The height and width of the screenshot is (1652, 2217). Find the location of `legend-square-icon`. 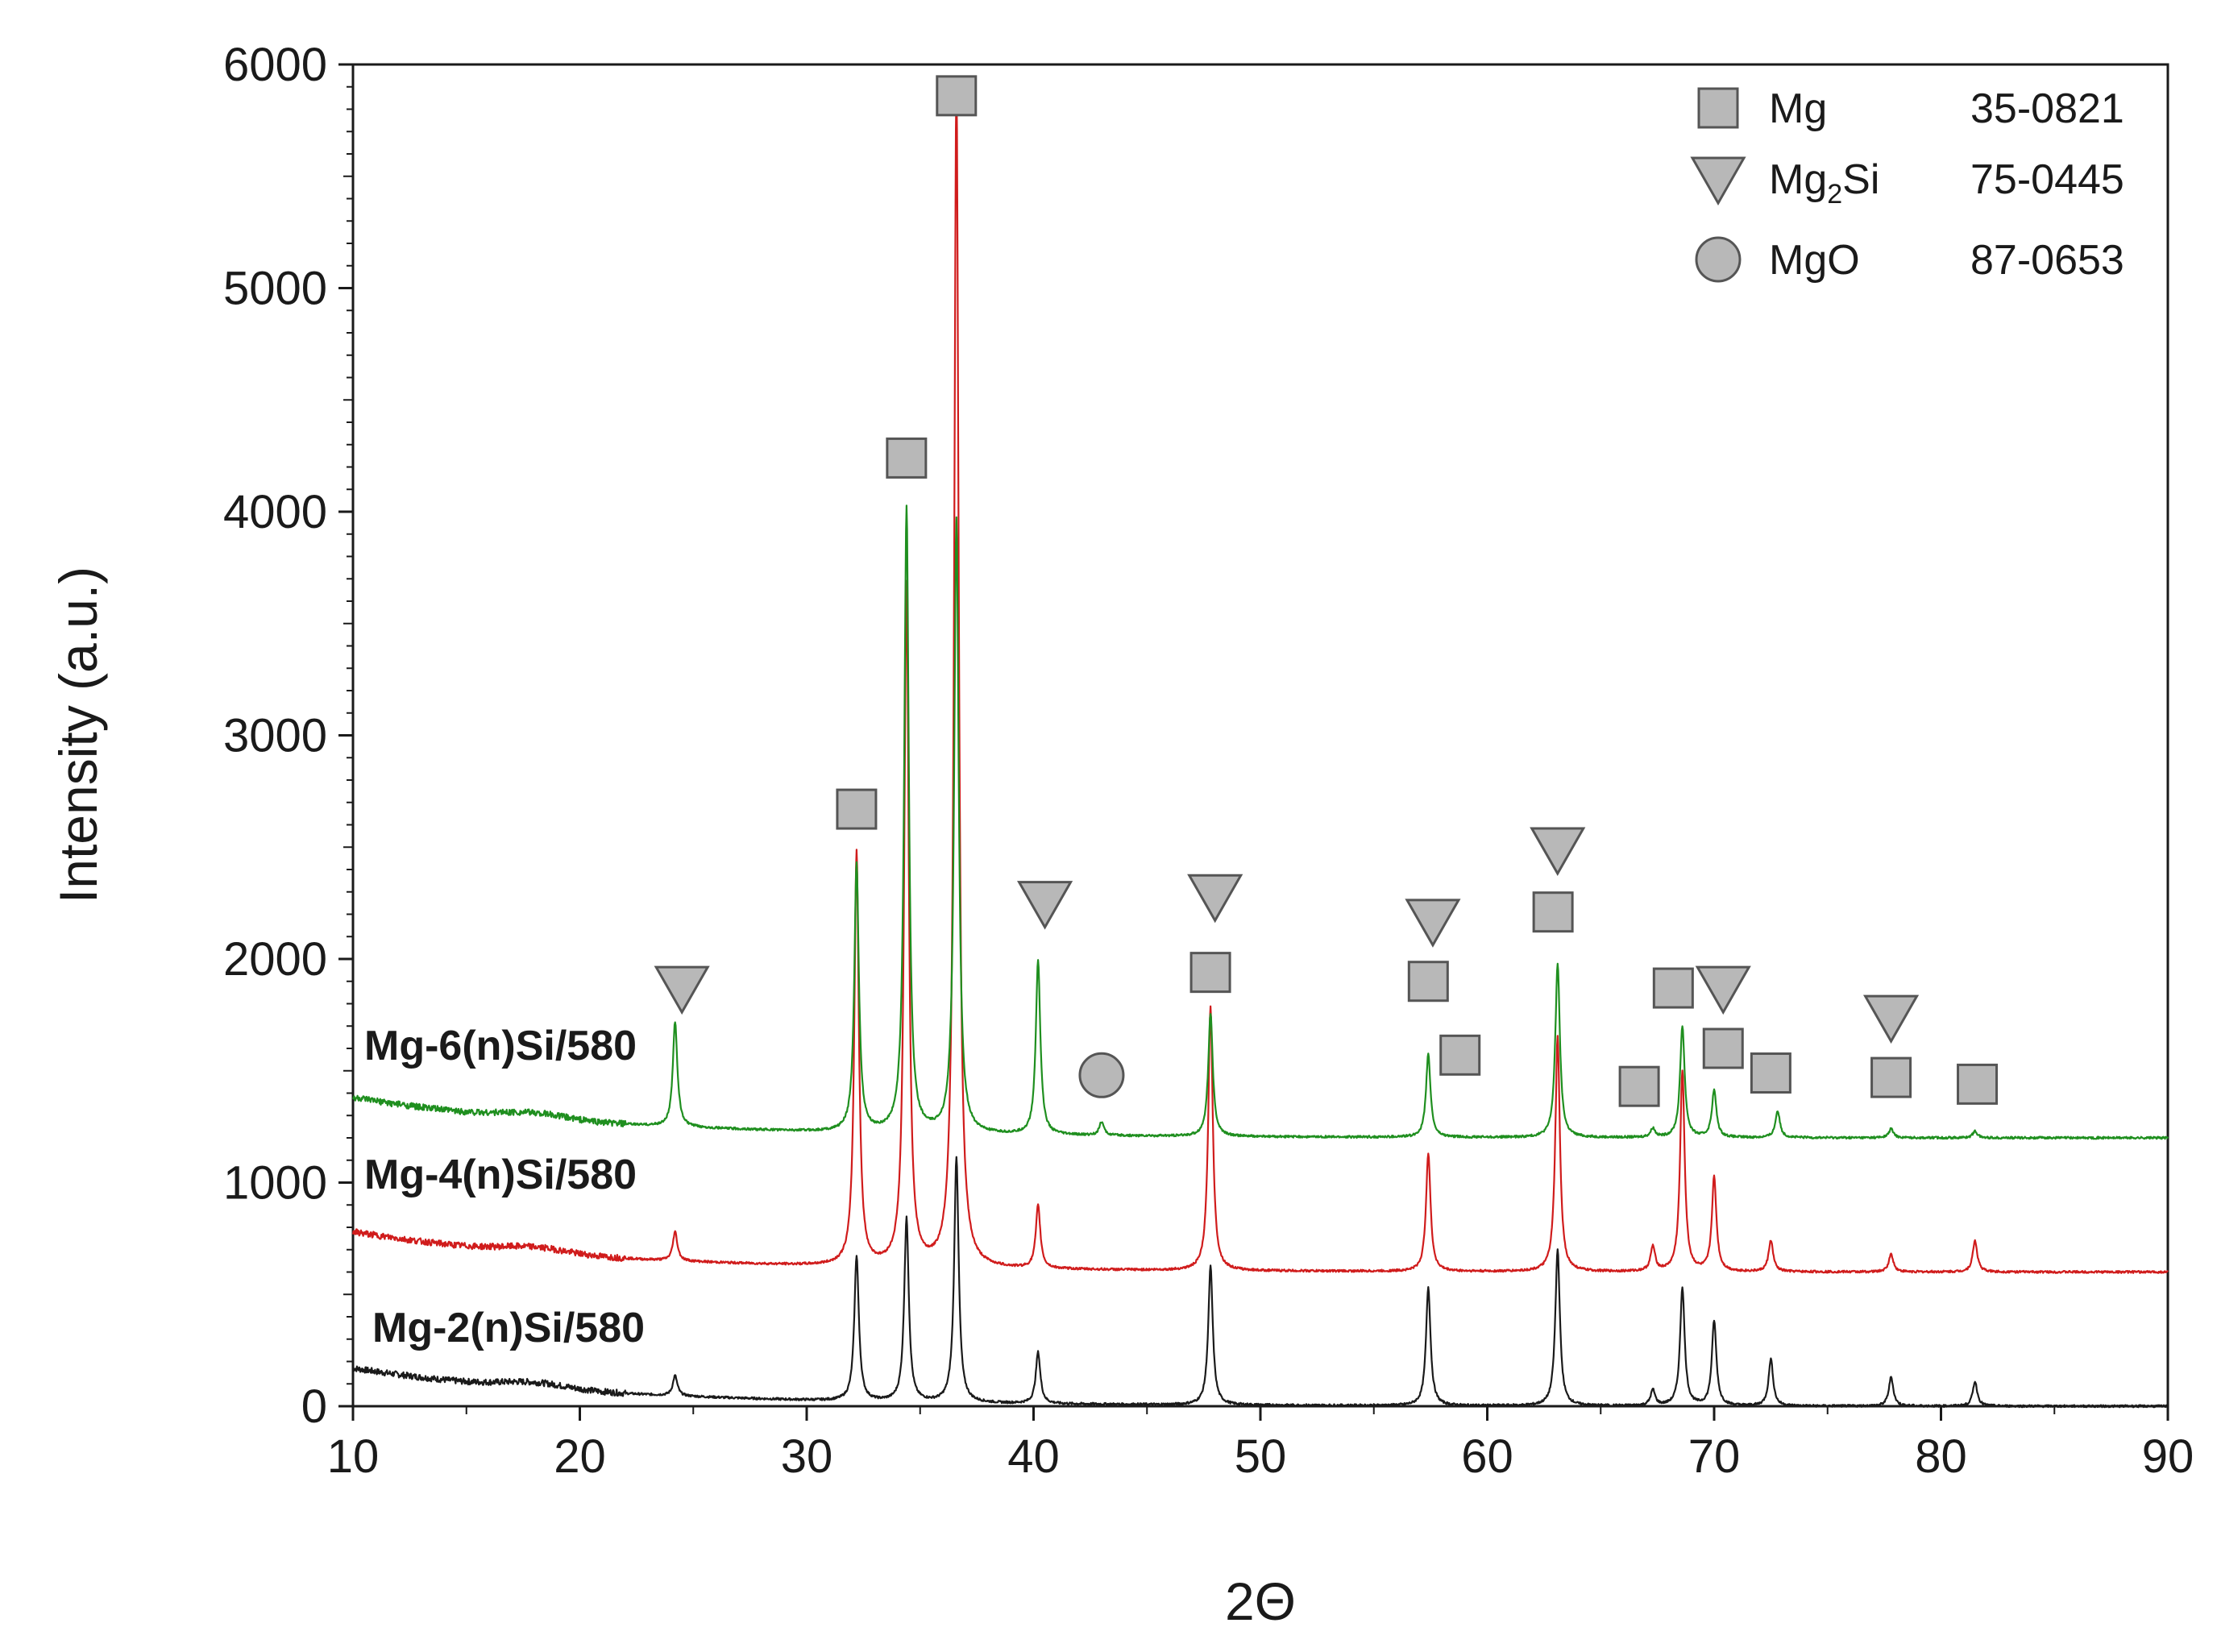

legend-square-icon is located at coordinates (1718, 108).